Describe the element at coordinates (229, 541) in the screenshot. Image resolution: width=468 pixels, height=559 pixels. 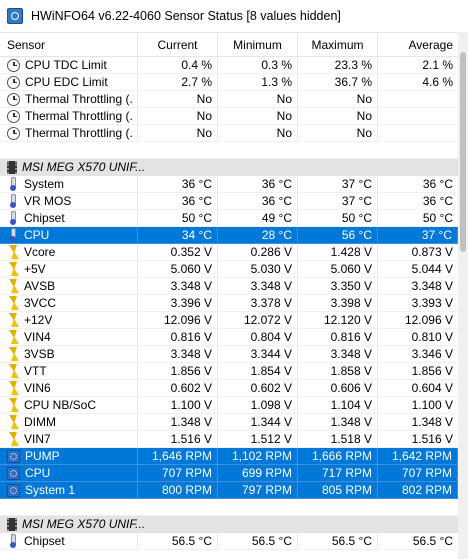
I see `table-row: Chipset 56.5 °C 56.5 °C 56.5 °C 56.5 °C` at that location.